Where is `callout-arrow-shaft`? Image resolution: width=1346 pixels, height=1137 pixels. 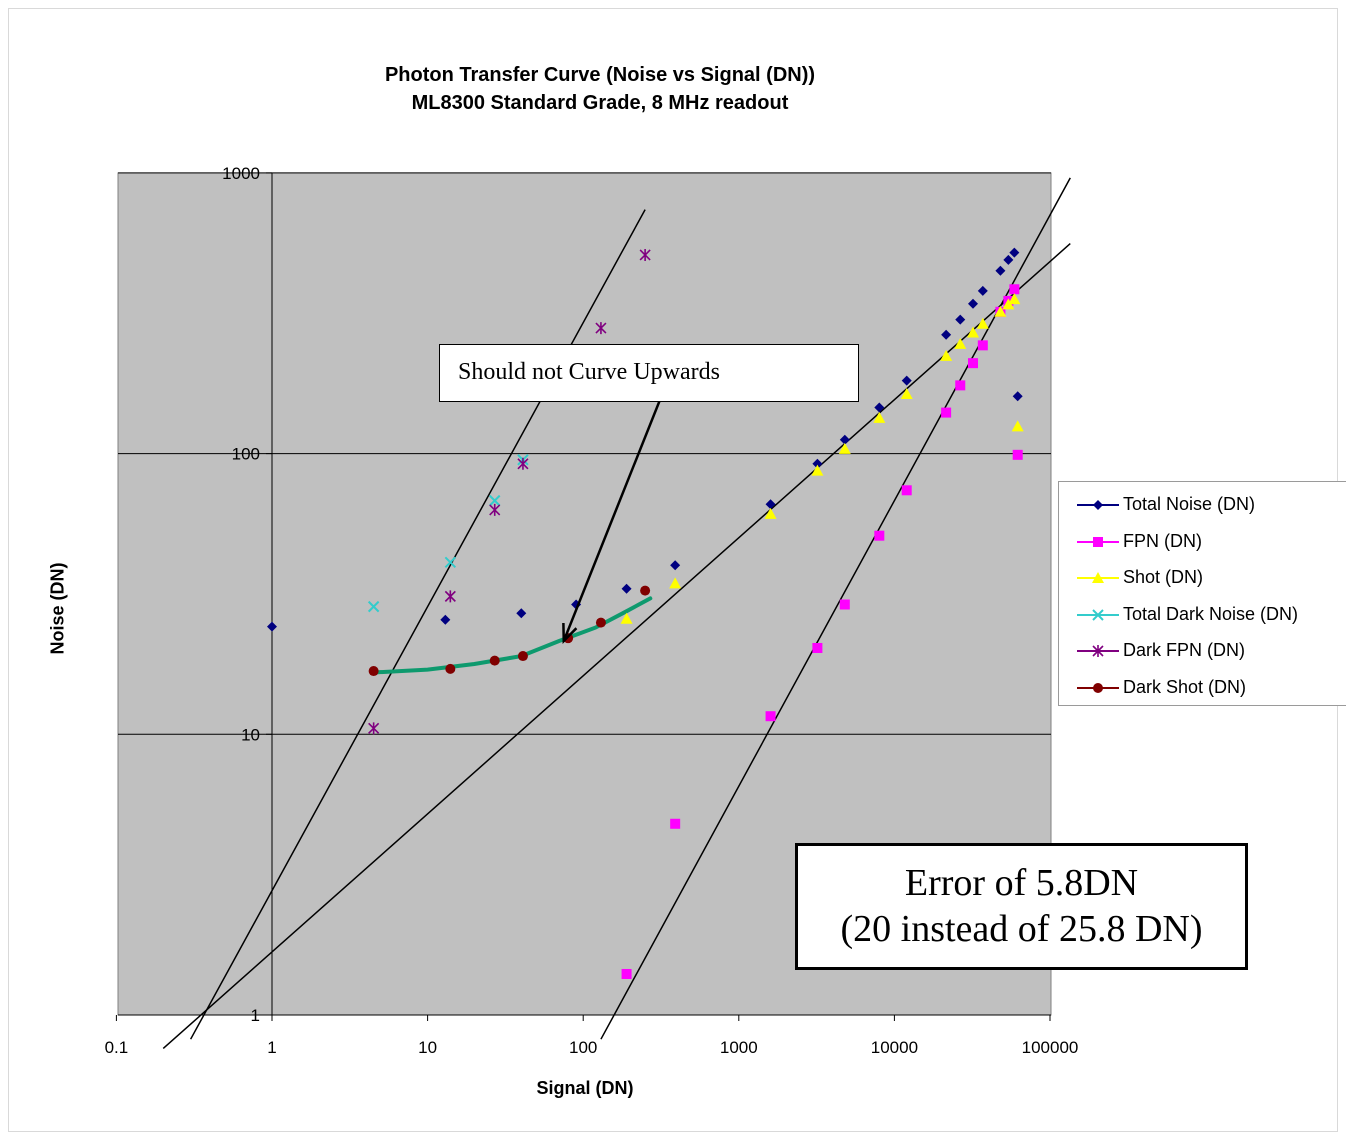
callout-arrow-shaft is located at coordinates (620, 499).